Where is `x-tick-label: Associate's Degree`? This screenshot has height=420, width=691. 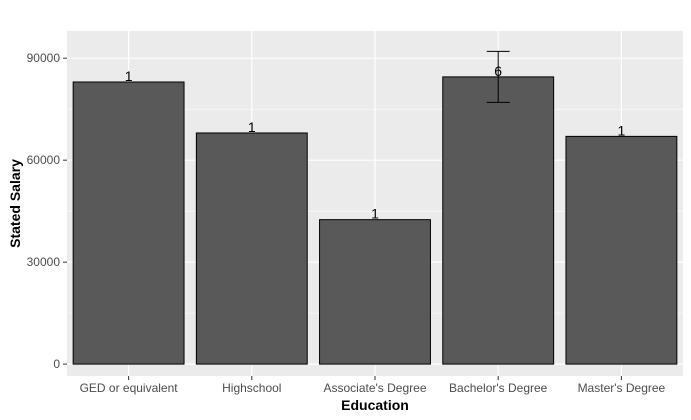
x-tick-label: Associate's Degree is located at coordinates (374, 388).